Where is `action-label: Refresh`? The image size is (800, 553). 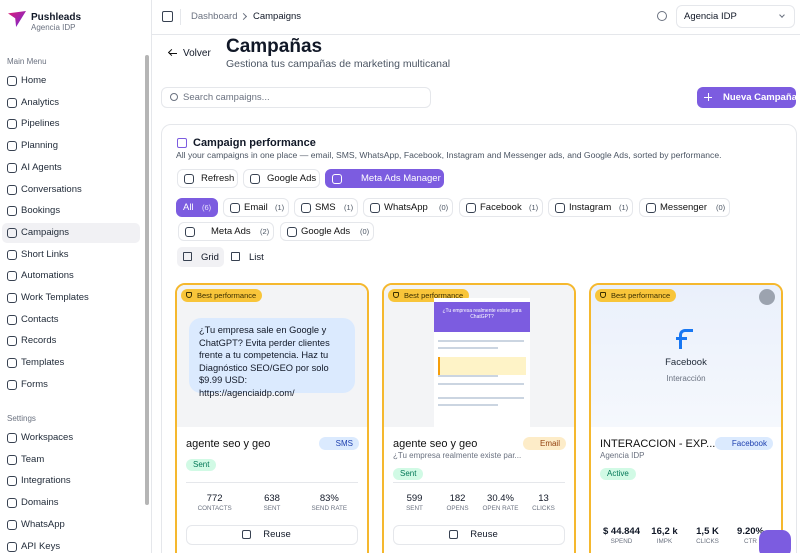 action-label: Refresh is located at coordinates (218, 178).